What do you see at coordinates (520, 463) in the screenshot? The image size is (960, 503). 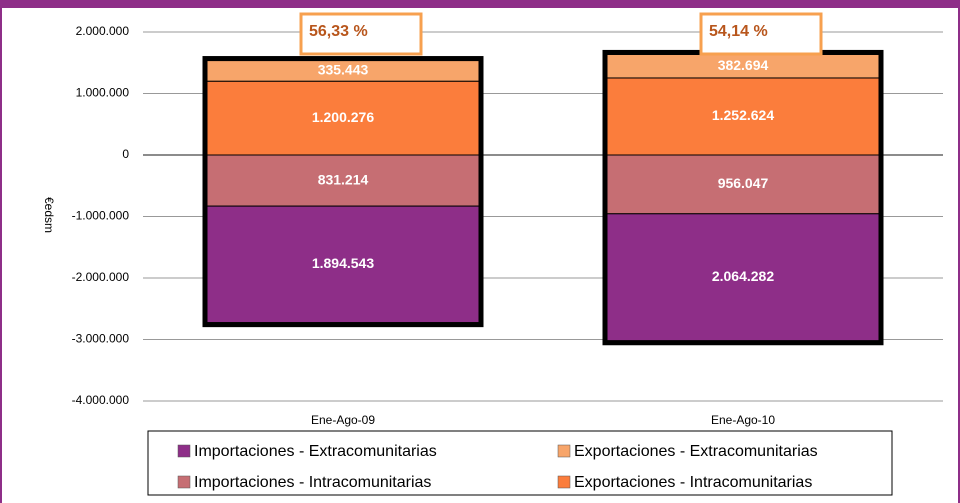 I see `legend-box` at bounding box center [520, 463].